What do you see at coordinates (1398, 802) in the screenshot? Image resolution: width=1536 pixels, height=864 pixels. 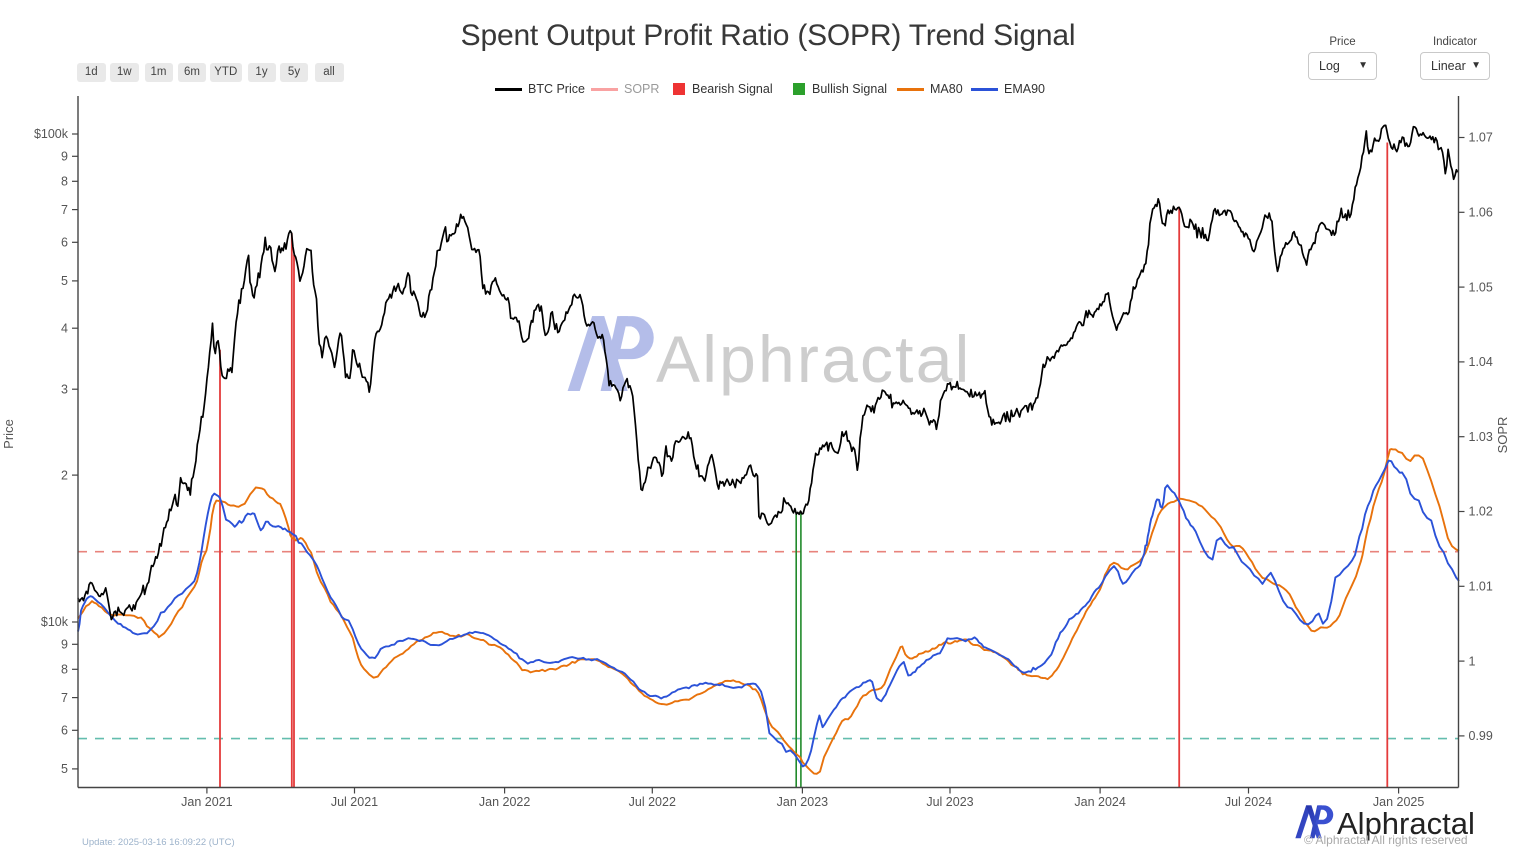 I see `svg-text: Jan 2025` at bounding box center [1398, 802].